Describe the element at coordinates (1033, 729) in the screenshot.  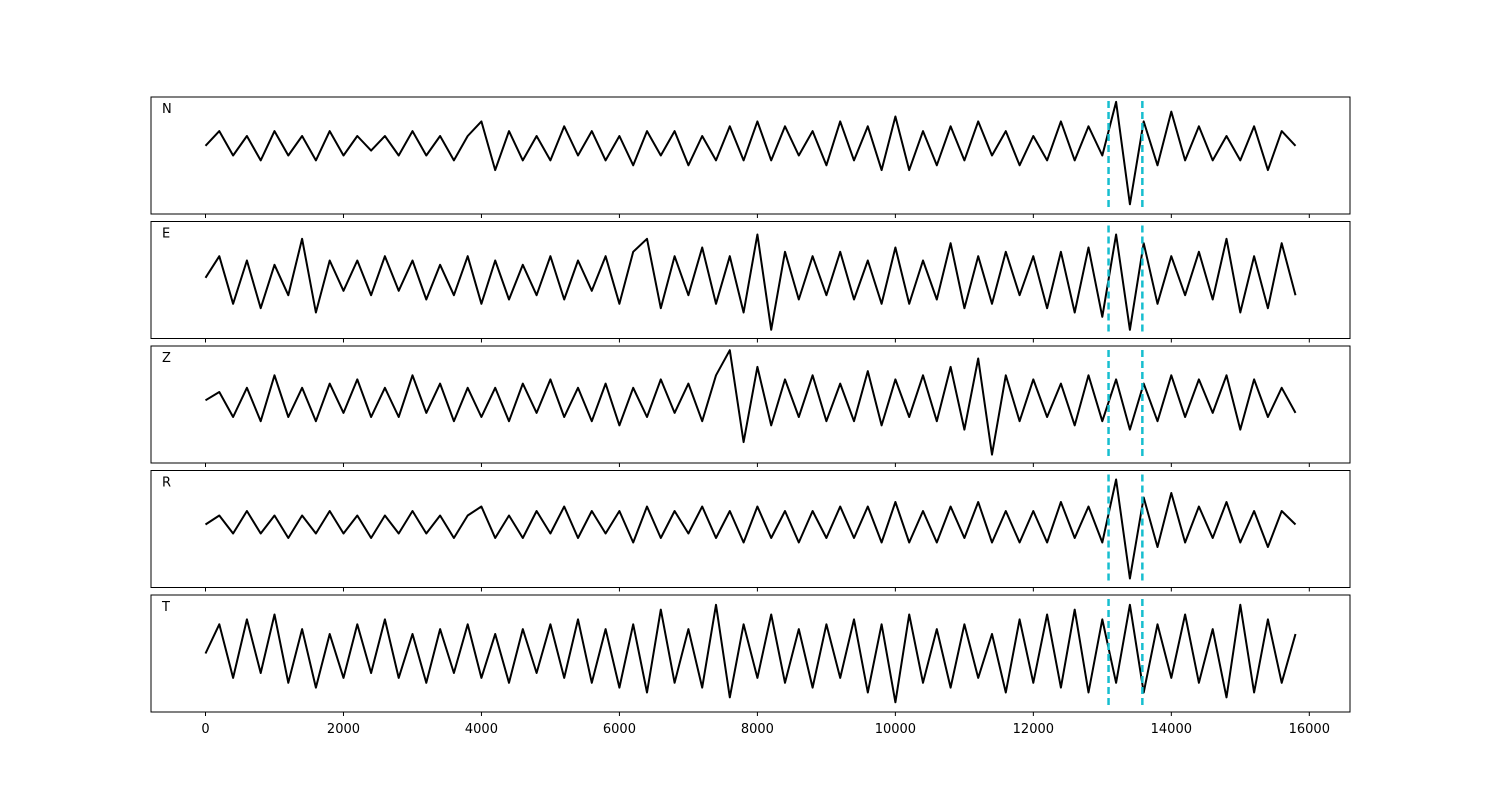
I see `x-tick-label: 12000` at that location.